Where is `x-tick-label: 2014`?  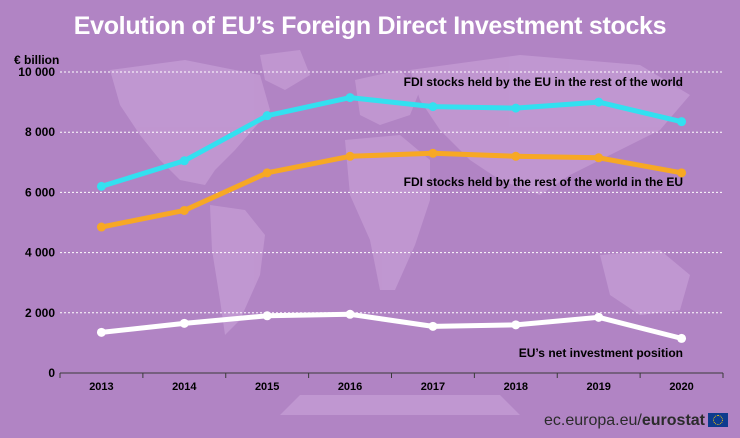 x-tick-label: 2014 is located at coordinates (184, 387).